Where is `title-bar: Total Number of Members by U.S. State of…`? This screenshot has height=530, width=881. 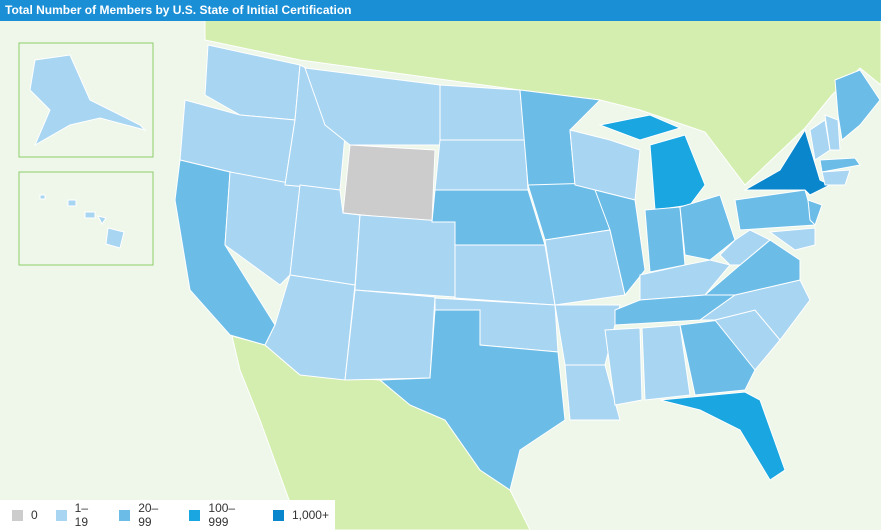 title-bar: Total Number of Members by U.S. State of… is located at coordinates (440, 10).